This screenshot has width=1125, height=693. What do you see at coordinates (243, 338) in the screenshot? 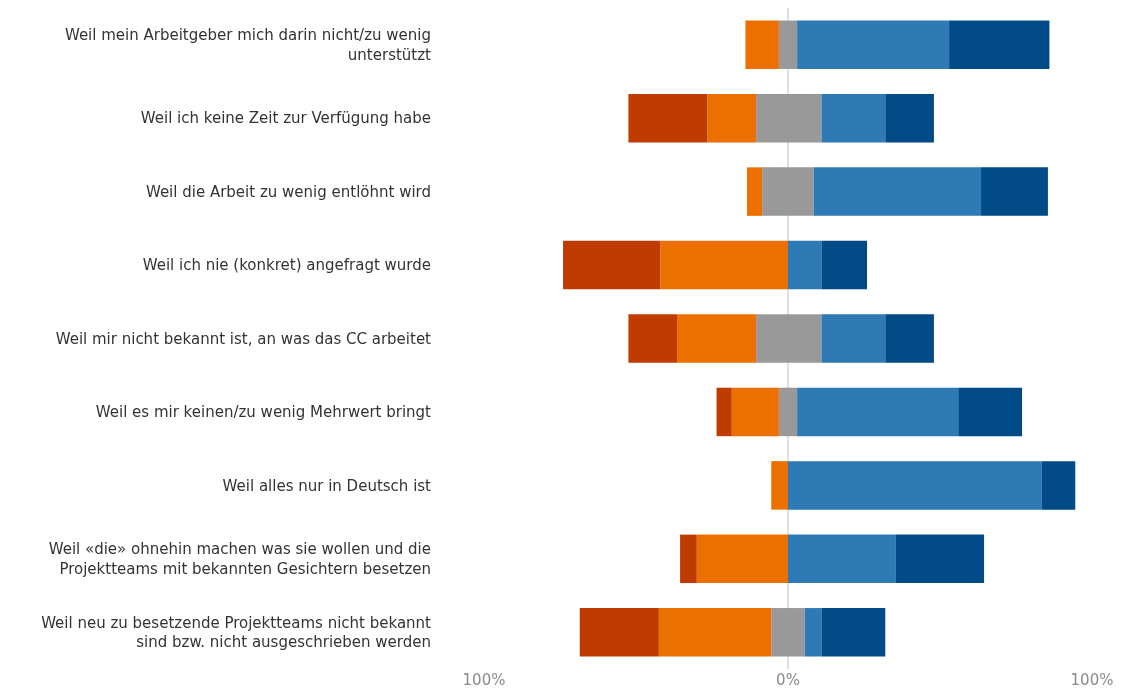
I see `y-tick-label: Weil mir nicht bekannt ist, an was das CC arbeitet` at bounding box center [243, 338].